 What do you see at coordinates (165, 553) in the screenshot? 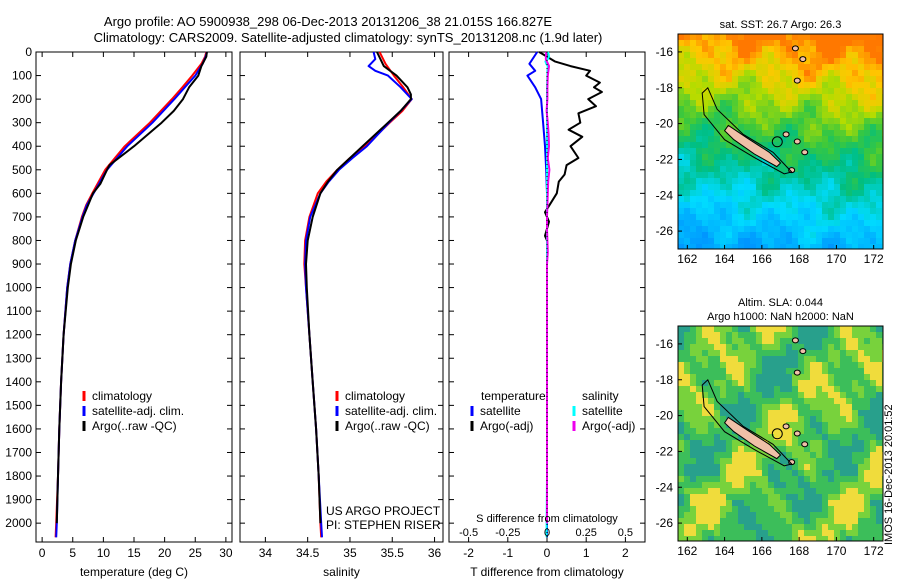
I see `x-tick-label: 20` at bounding box center [165, 553].